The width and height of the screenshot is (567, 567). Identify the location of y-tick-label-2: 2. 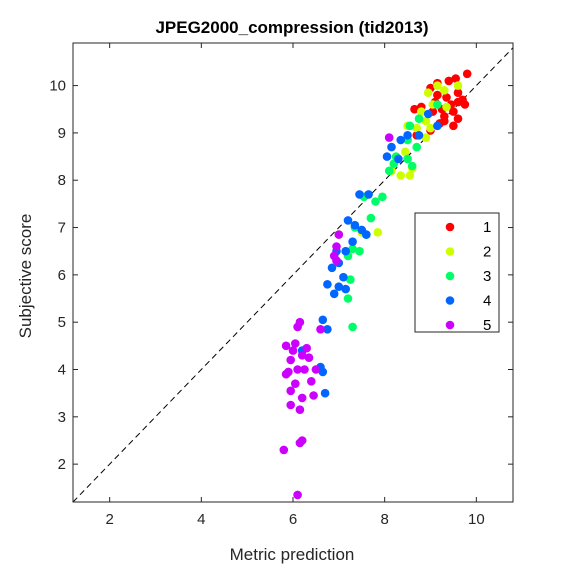
(62, 464).